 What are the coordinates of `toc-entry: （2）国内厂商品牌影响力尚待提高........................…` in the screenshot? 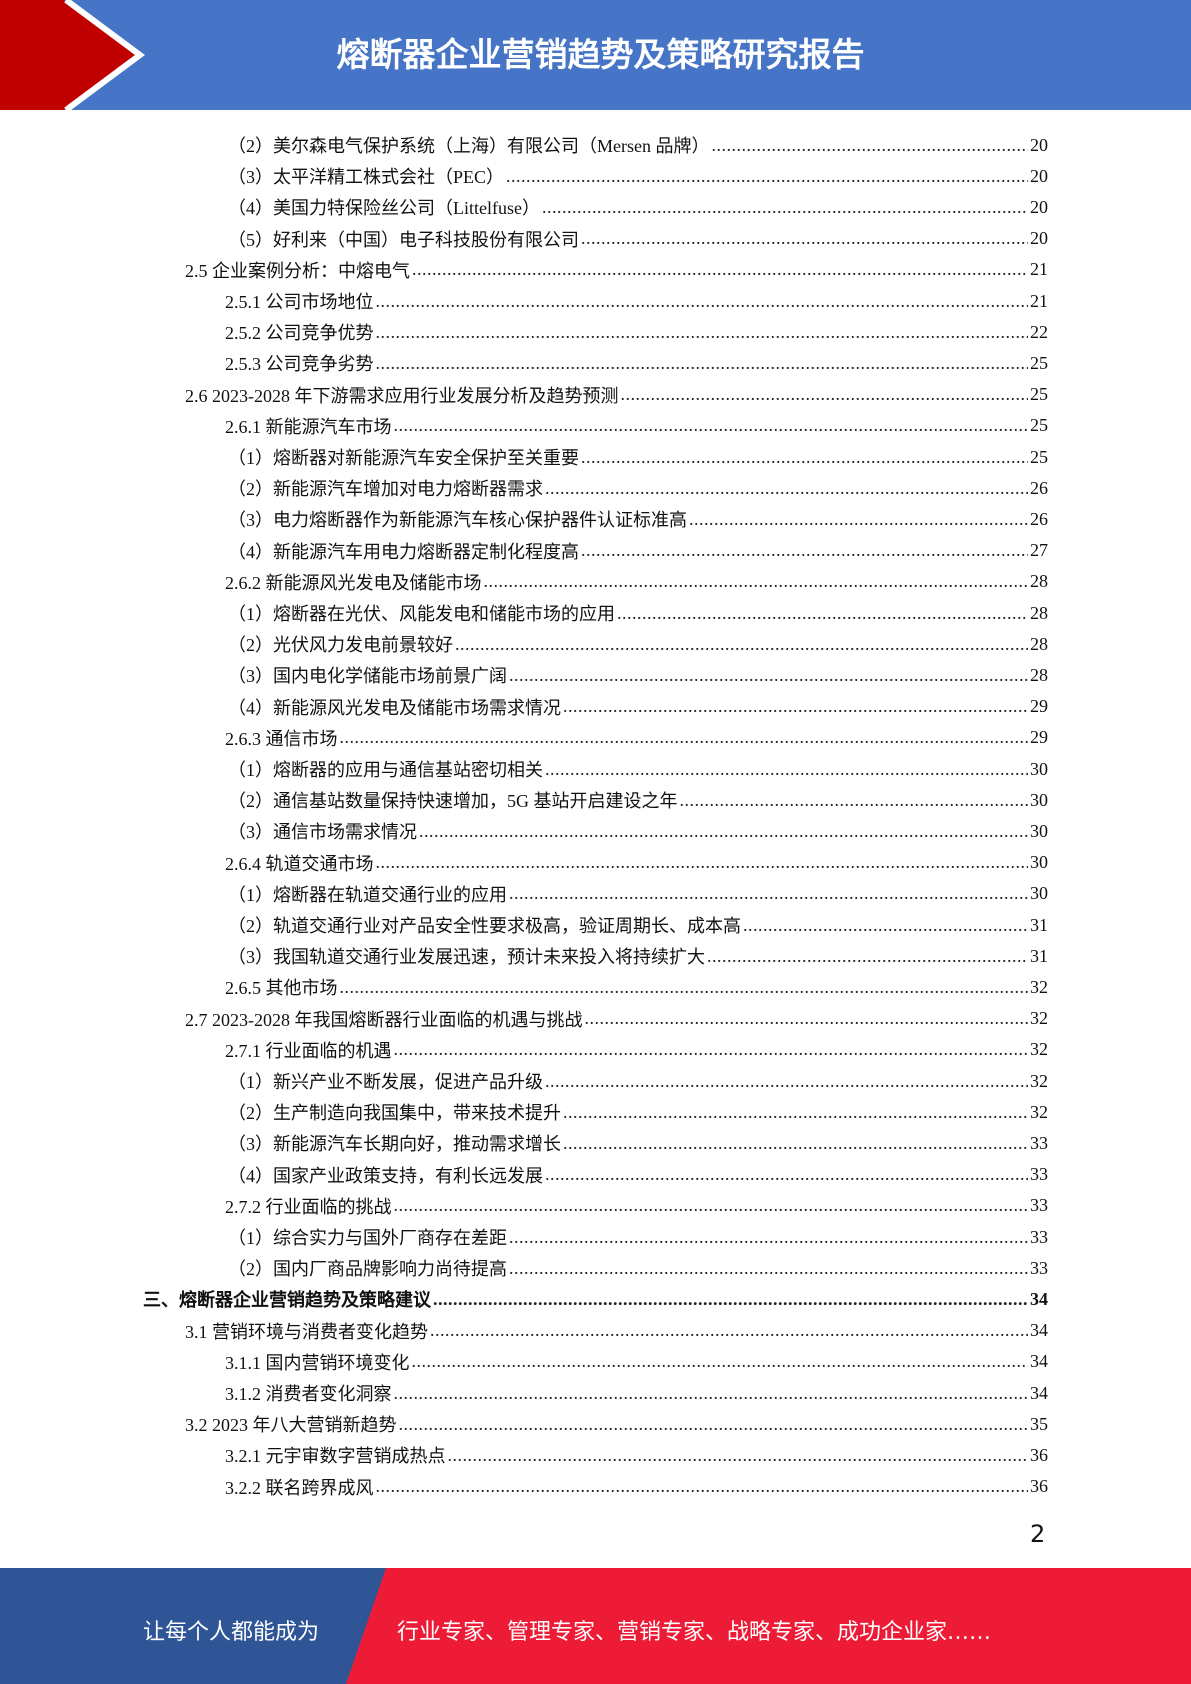 It's located at (638, 1268).